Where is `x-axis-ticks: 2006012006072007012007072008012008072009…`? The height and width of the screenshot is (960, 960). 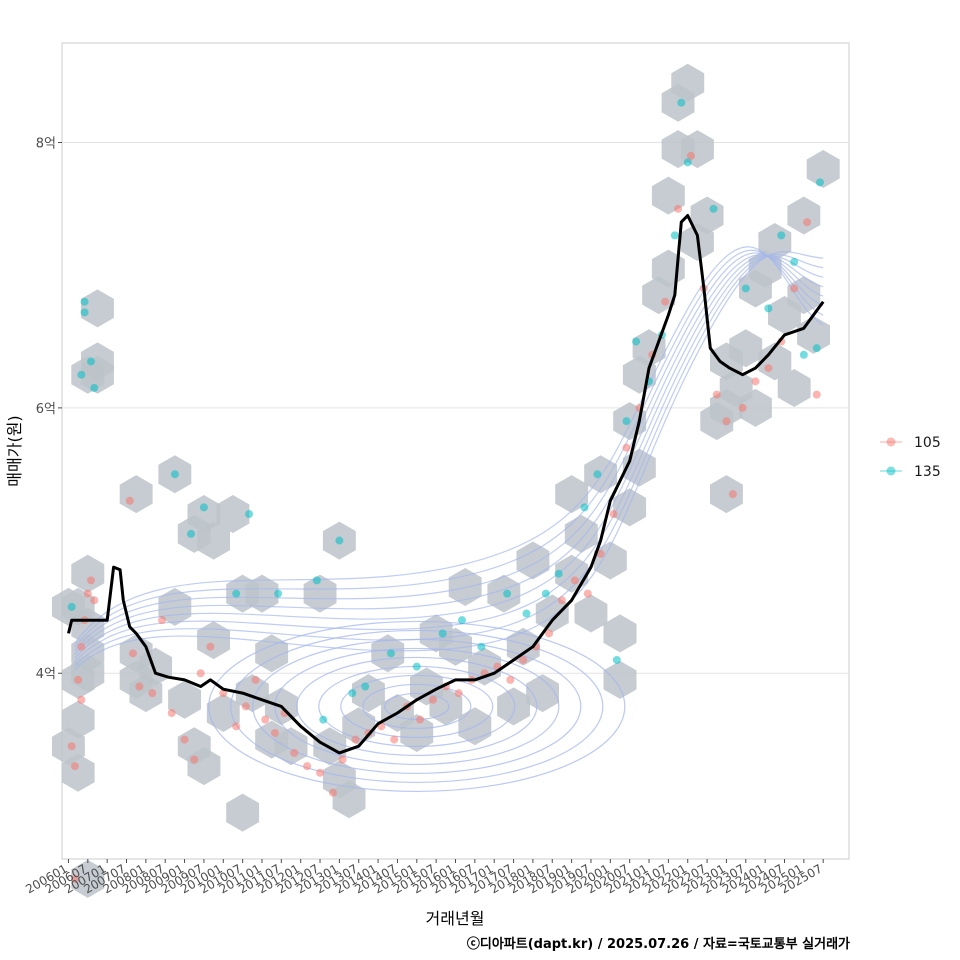 x-axis-ticks: 2006012006072007012007072008012008072009… is located at coordinates (424, 878).